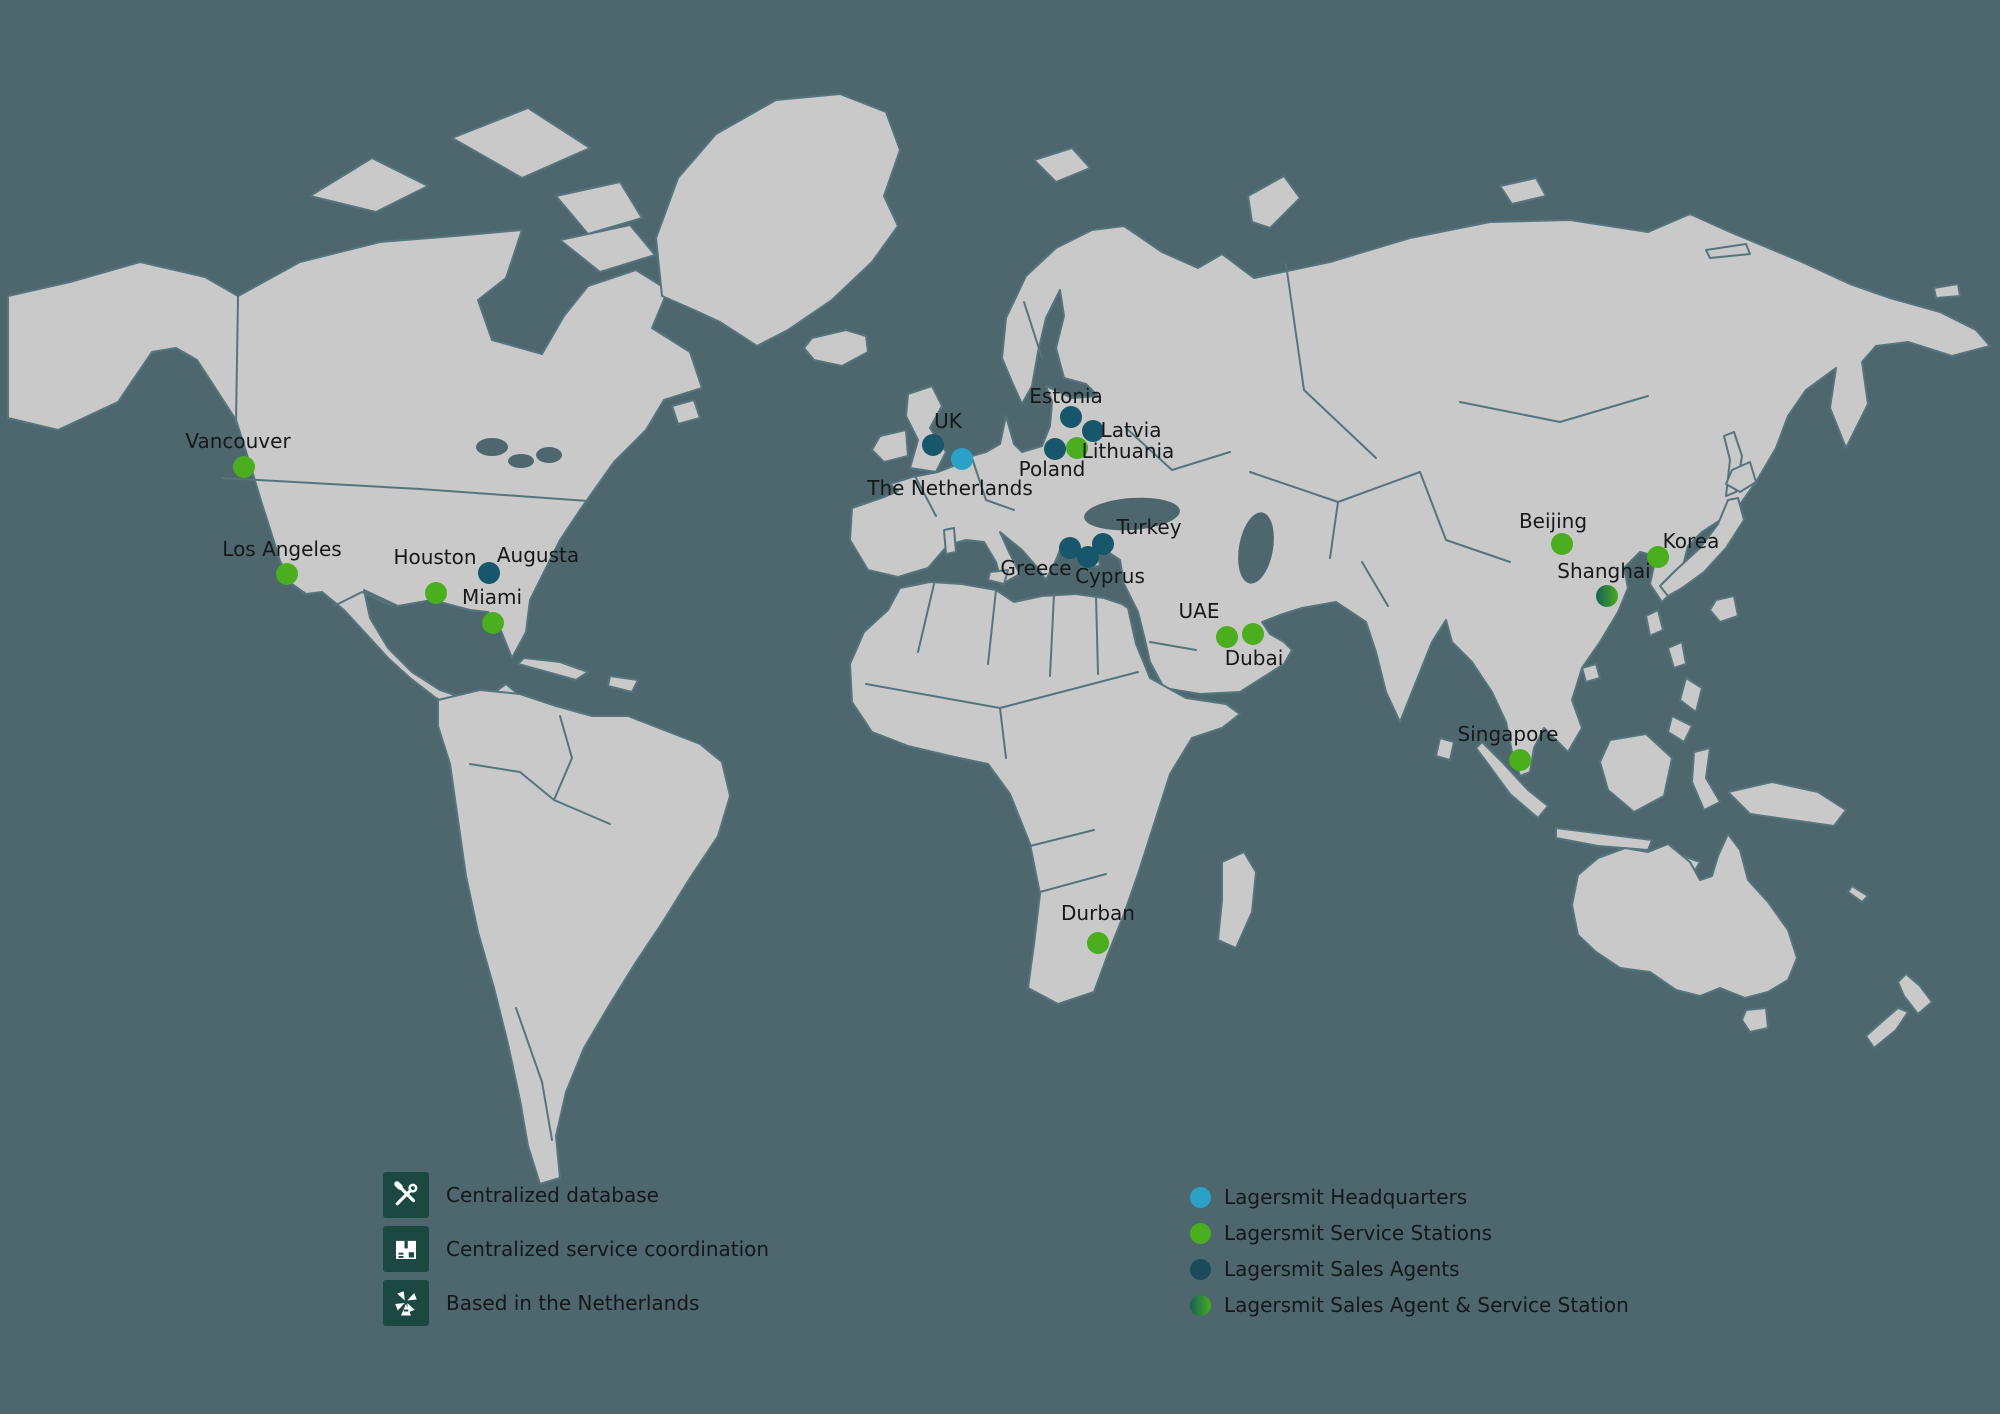 Image resolution: width=2000 pixels, height=1414 pixels. What do you see at coordinates (1706, 779) in the screenshot?
I see `landmass-sulawesi` at bounding box center [1706, 779].